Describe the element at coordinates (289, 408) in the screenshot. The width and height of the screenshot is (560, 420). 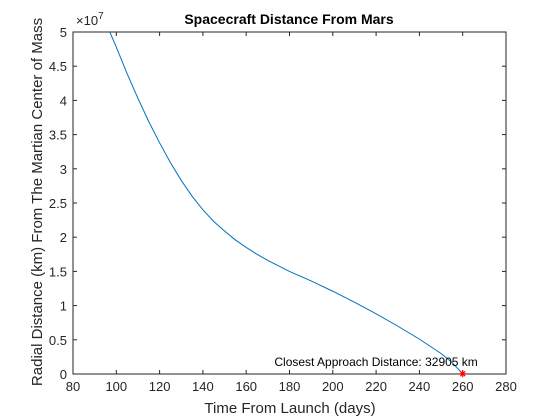
I see `x-axis-label: Time From Launch (days)` at that location.